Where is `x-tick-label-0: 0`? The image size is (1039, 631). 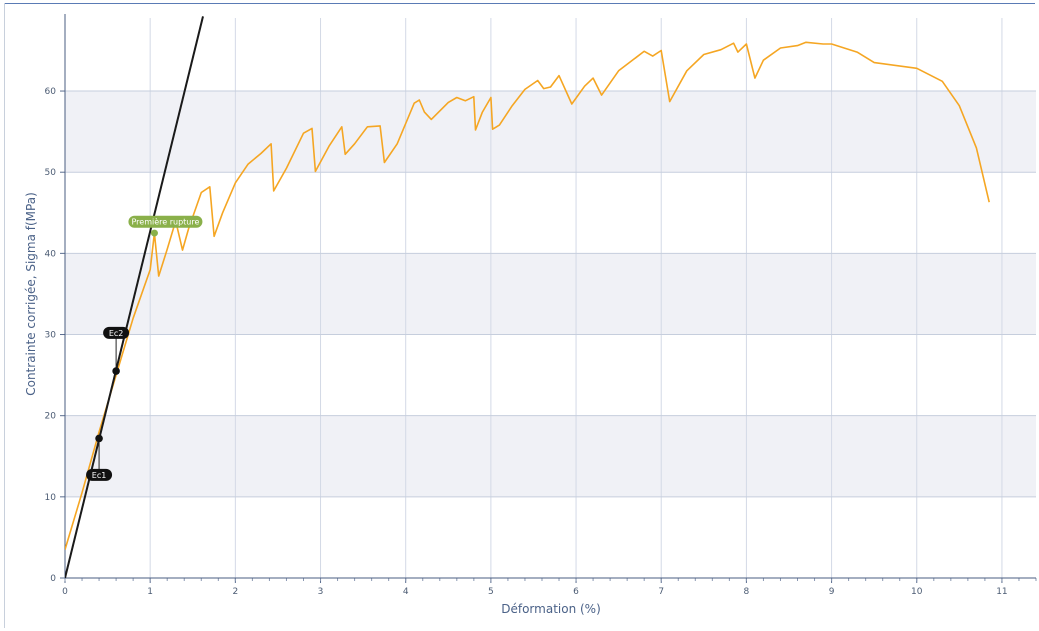
x-tick-label-0: 0 is located at coordinates (65, 592).